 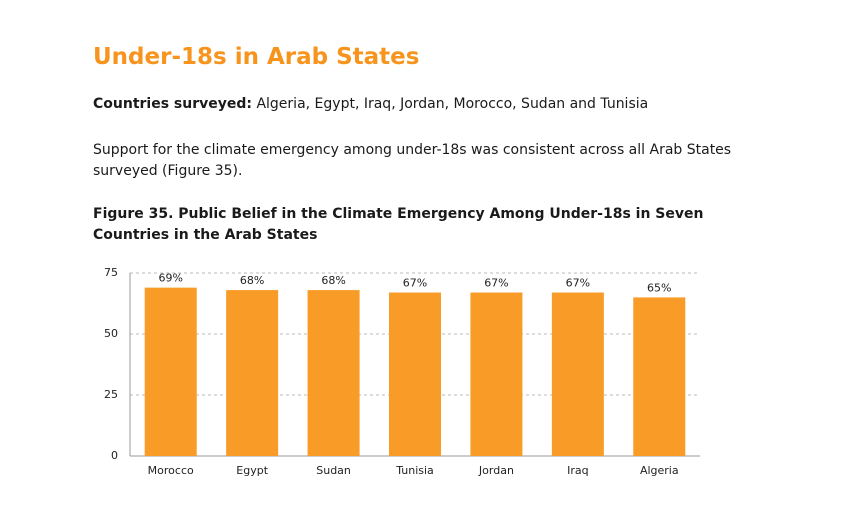 I want to click on value-label: 65%, so click(x=659, y=287).